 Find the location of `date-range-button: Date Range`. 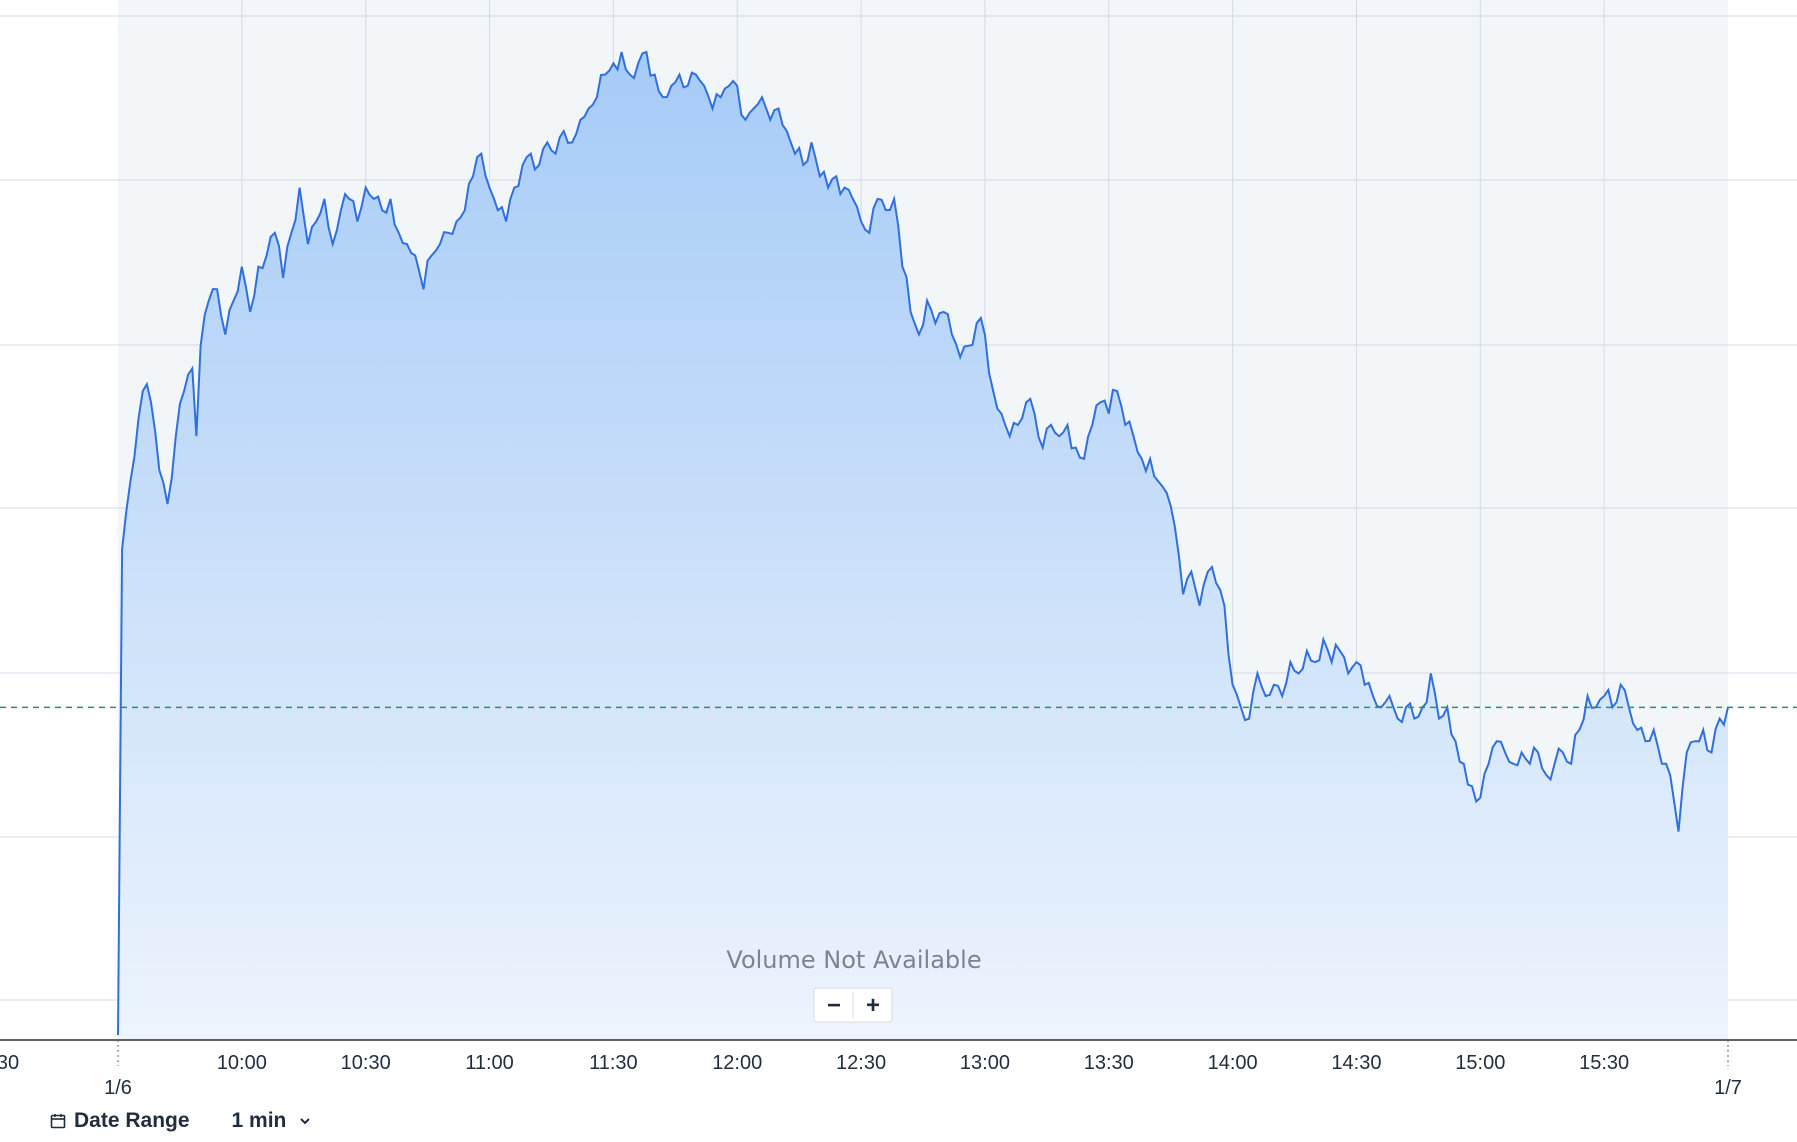

date-range-button: Date Range is located at coordinates (120, 1121).